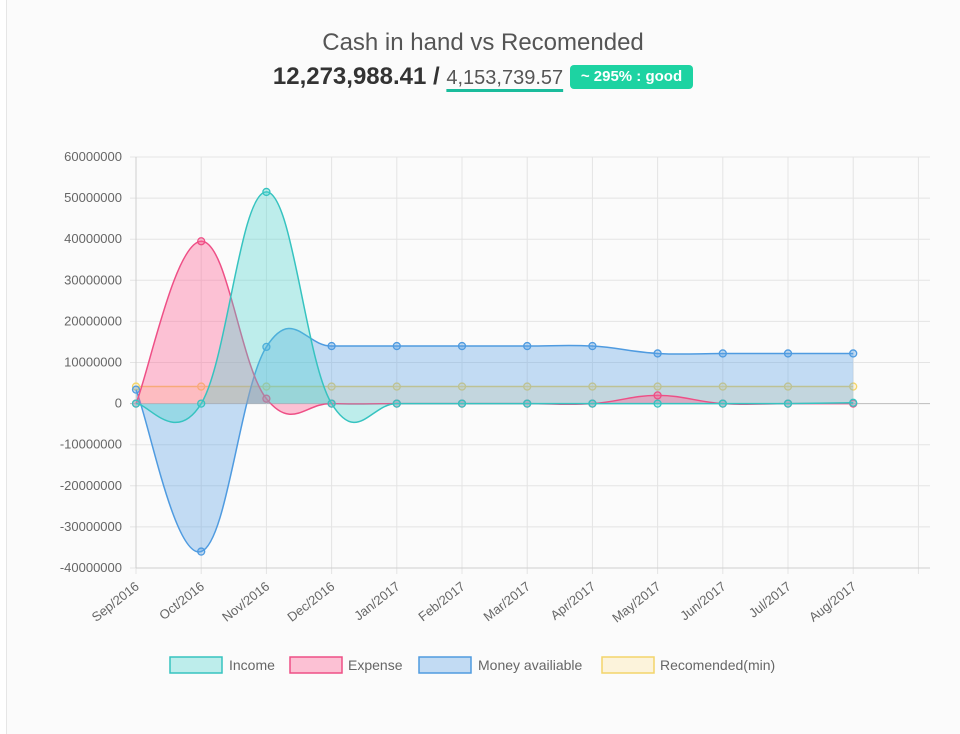 The height and width of the screenshot is (734, 960). I want to click on x-tick-label: Aug/2017, so click(832, 602).